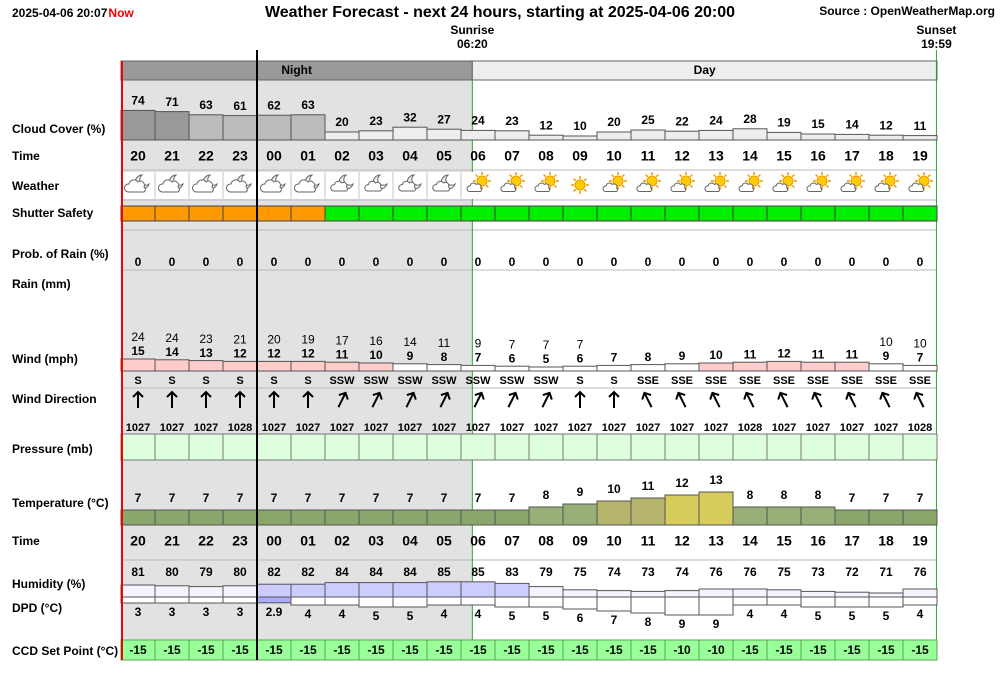 The width and height of the screenshot is (1000, 680). What do you see at coordinates (240, 156) in the screenshot?
I see `time: 23` at bounding box center [240, 156].